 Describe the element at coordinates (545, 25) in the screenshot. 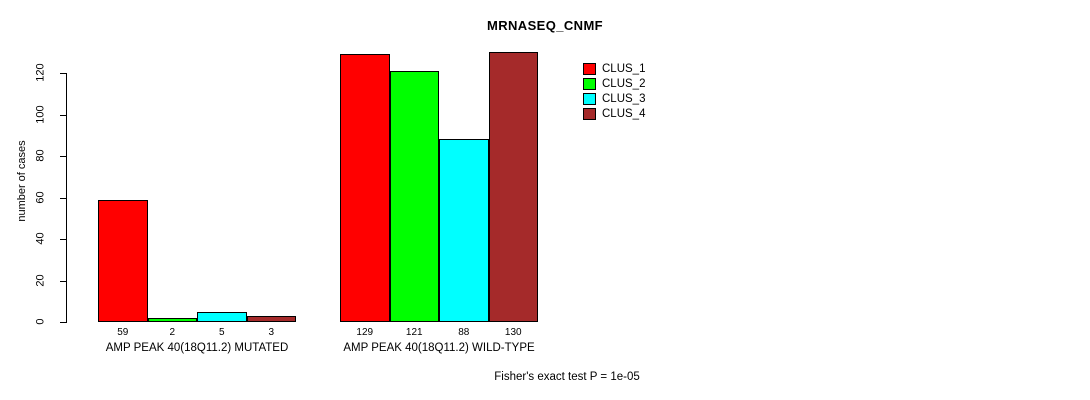

I see `chart-title: MRNASEQ_CNMF` at that location.